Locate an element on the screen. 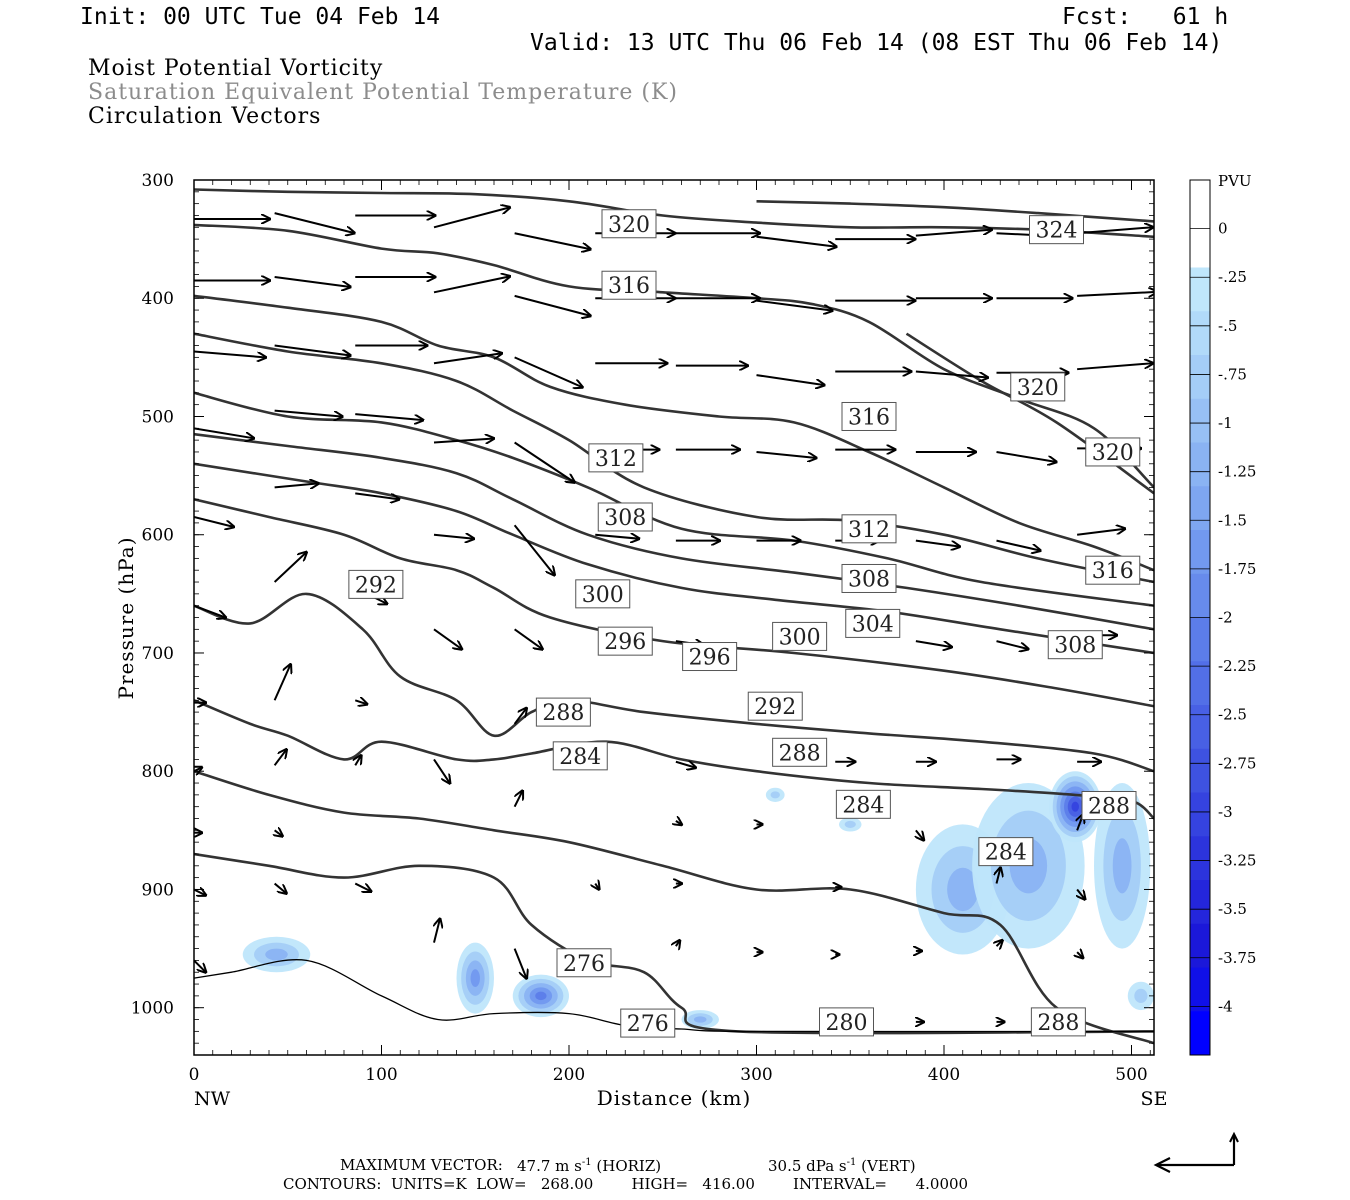 Image resolution: width=1350 pixels, height=1200 pixels. colorbar-label: -2.75 is located at coordinates (1237, 763).